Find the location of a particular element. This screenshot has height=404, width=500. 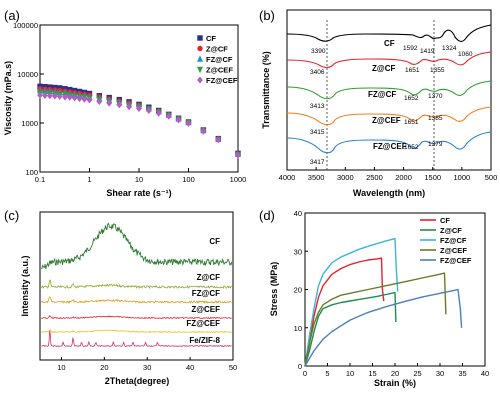

panel-c-pattern-fz-cf is located at coordinates (136, 300).